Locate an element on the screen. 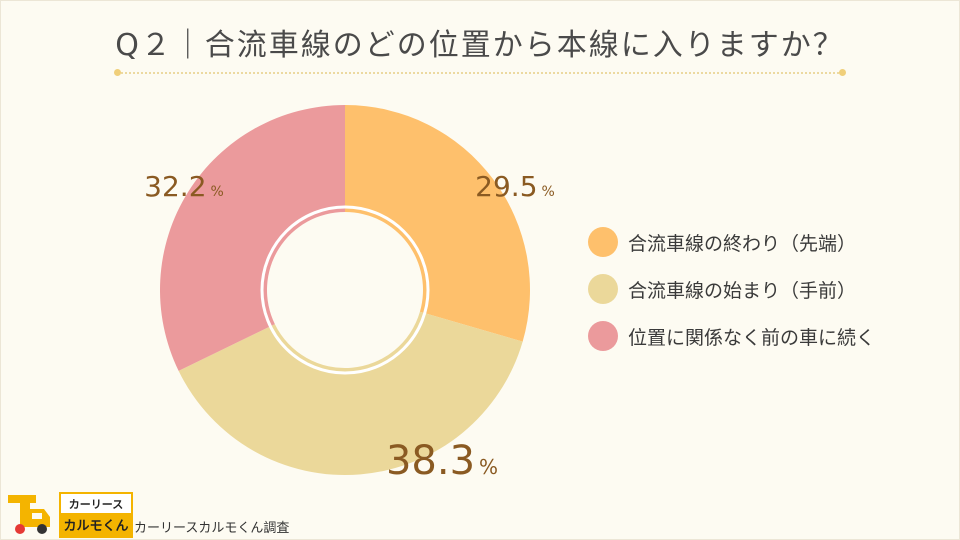 The image size is (960, 540). legend-label-end: 合流車線の終わり（先端） is located at coordinates (742, 243).